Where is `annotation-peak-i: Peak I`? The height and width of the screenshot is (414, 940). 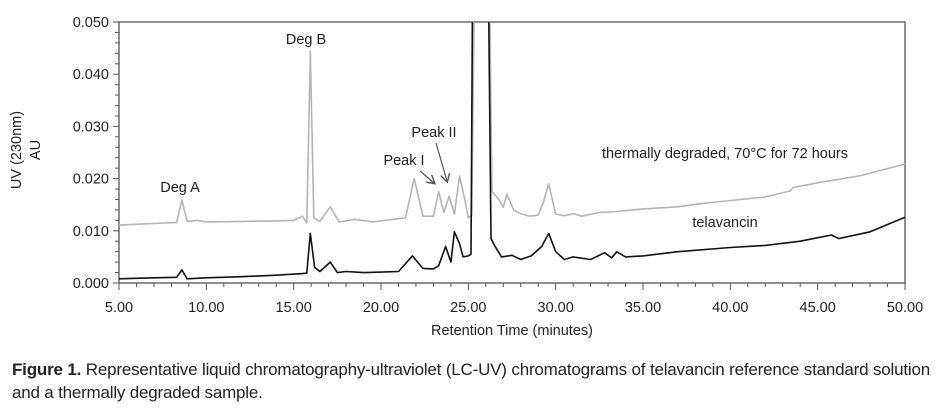 annotation-peak-i: Peak I is located at coordinates (403, 161).